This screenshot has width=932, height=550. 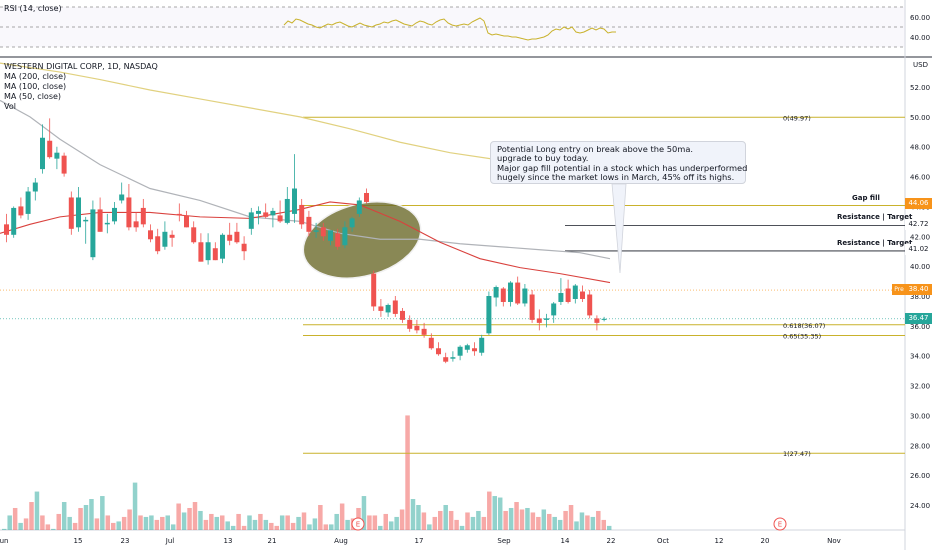 I want to click on legend-ma100: MA (100, close), so click(x=35, y=86).